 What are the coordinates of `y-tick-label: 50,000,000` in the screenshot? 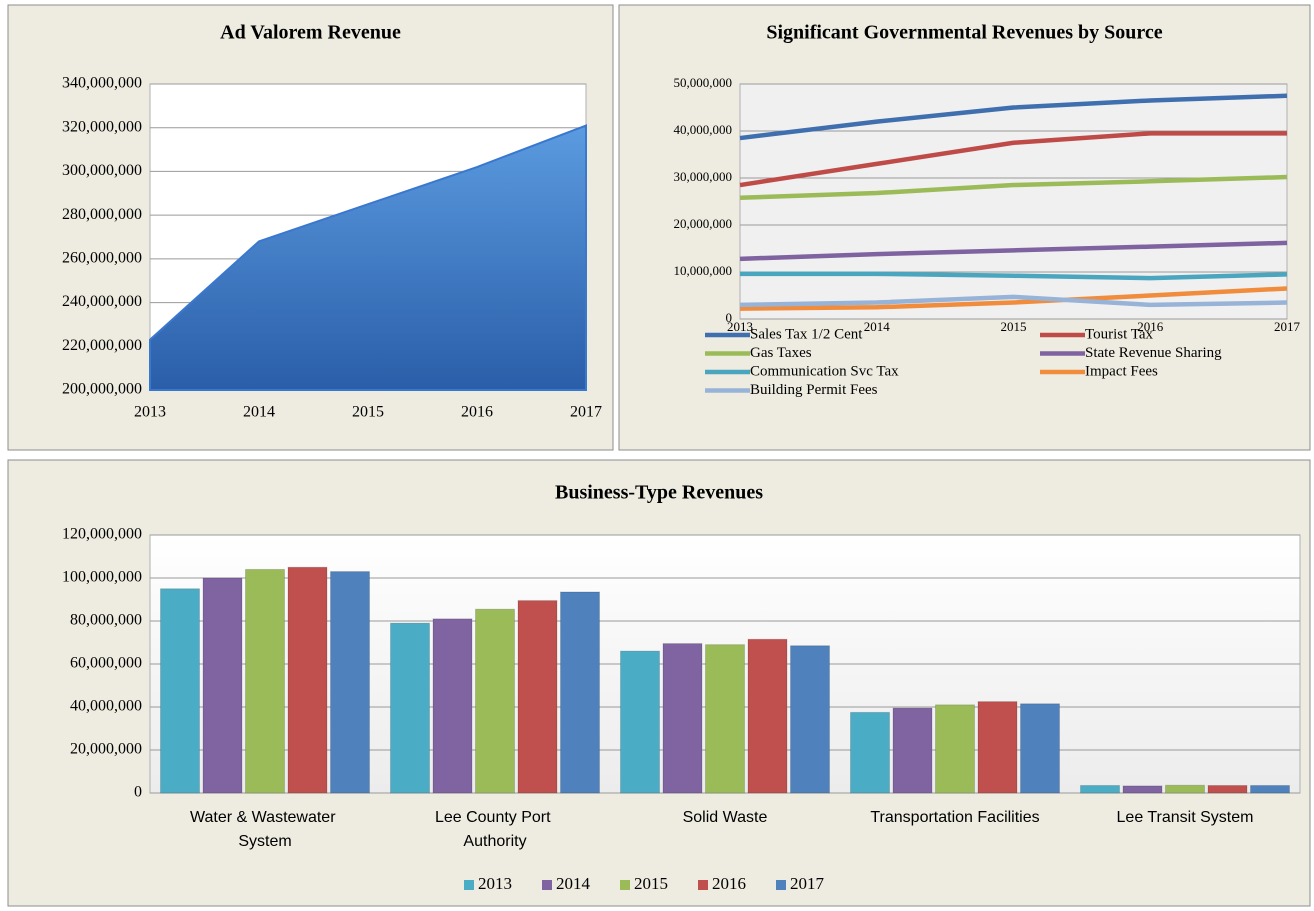 It's located at (703, 82).